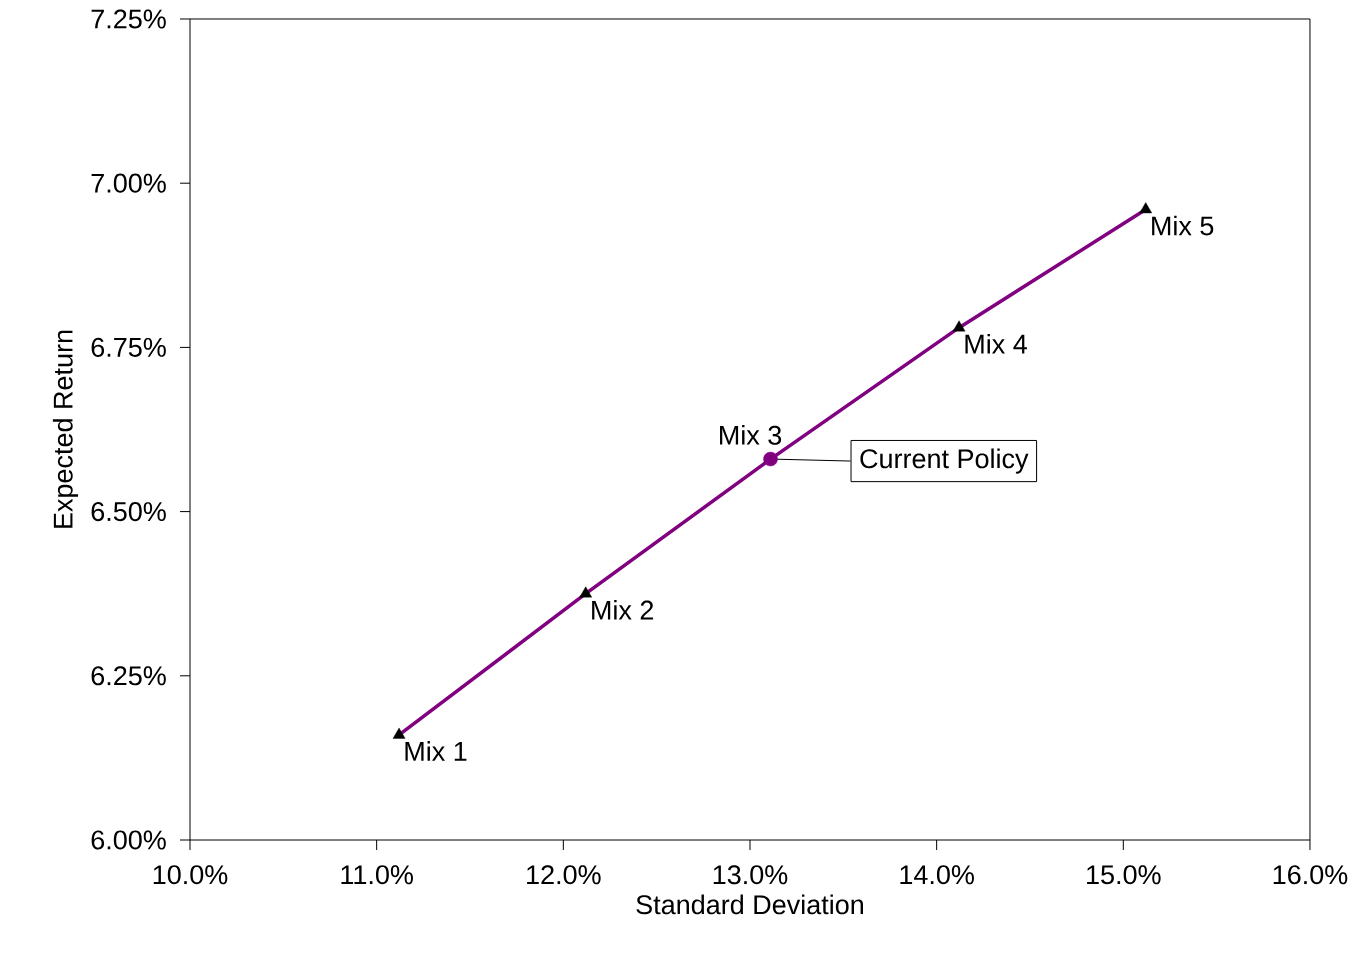 This screenshot has width=1361, height=958. Describe the element at coordinates (436, 751) in the screenshot. I see `annotation: Mix 1` at that location.